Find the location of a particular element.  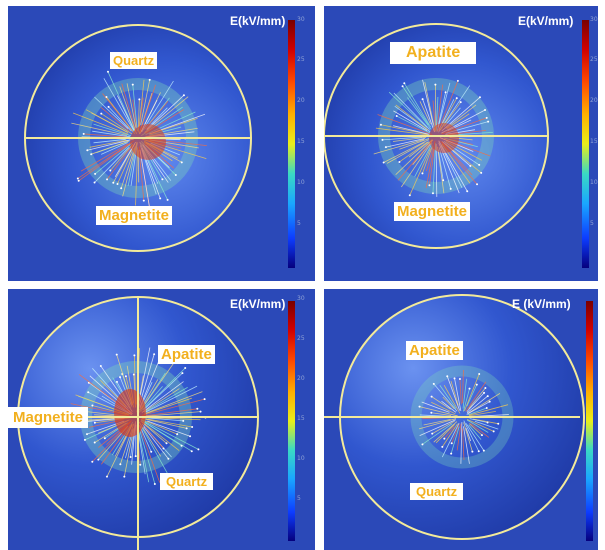

tick-label: 5 is located at coordinates (299, 498).